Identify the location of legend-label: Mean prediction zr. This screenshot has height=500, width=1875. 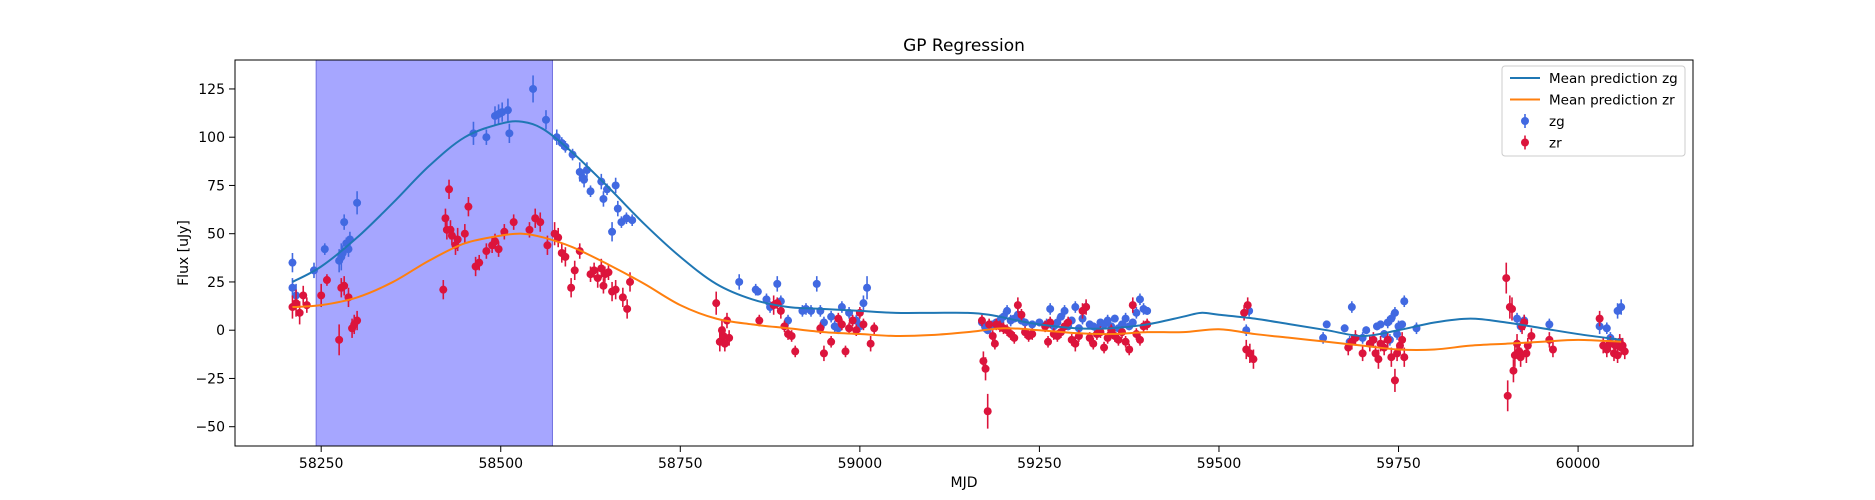
(1612, 101).